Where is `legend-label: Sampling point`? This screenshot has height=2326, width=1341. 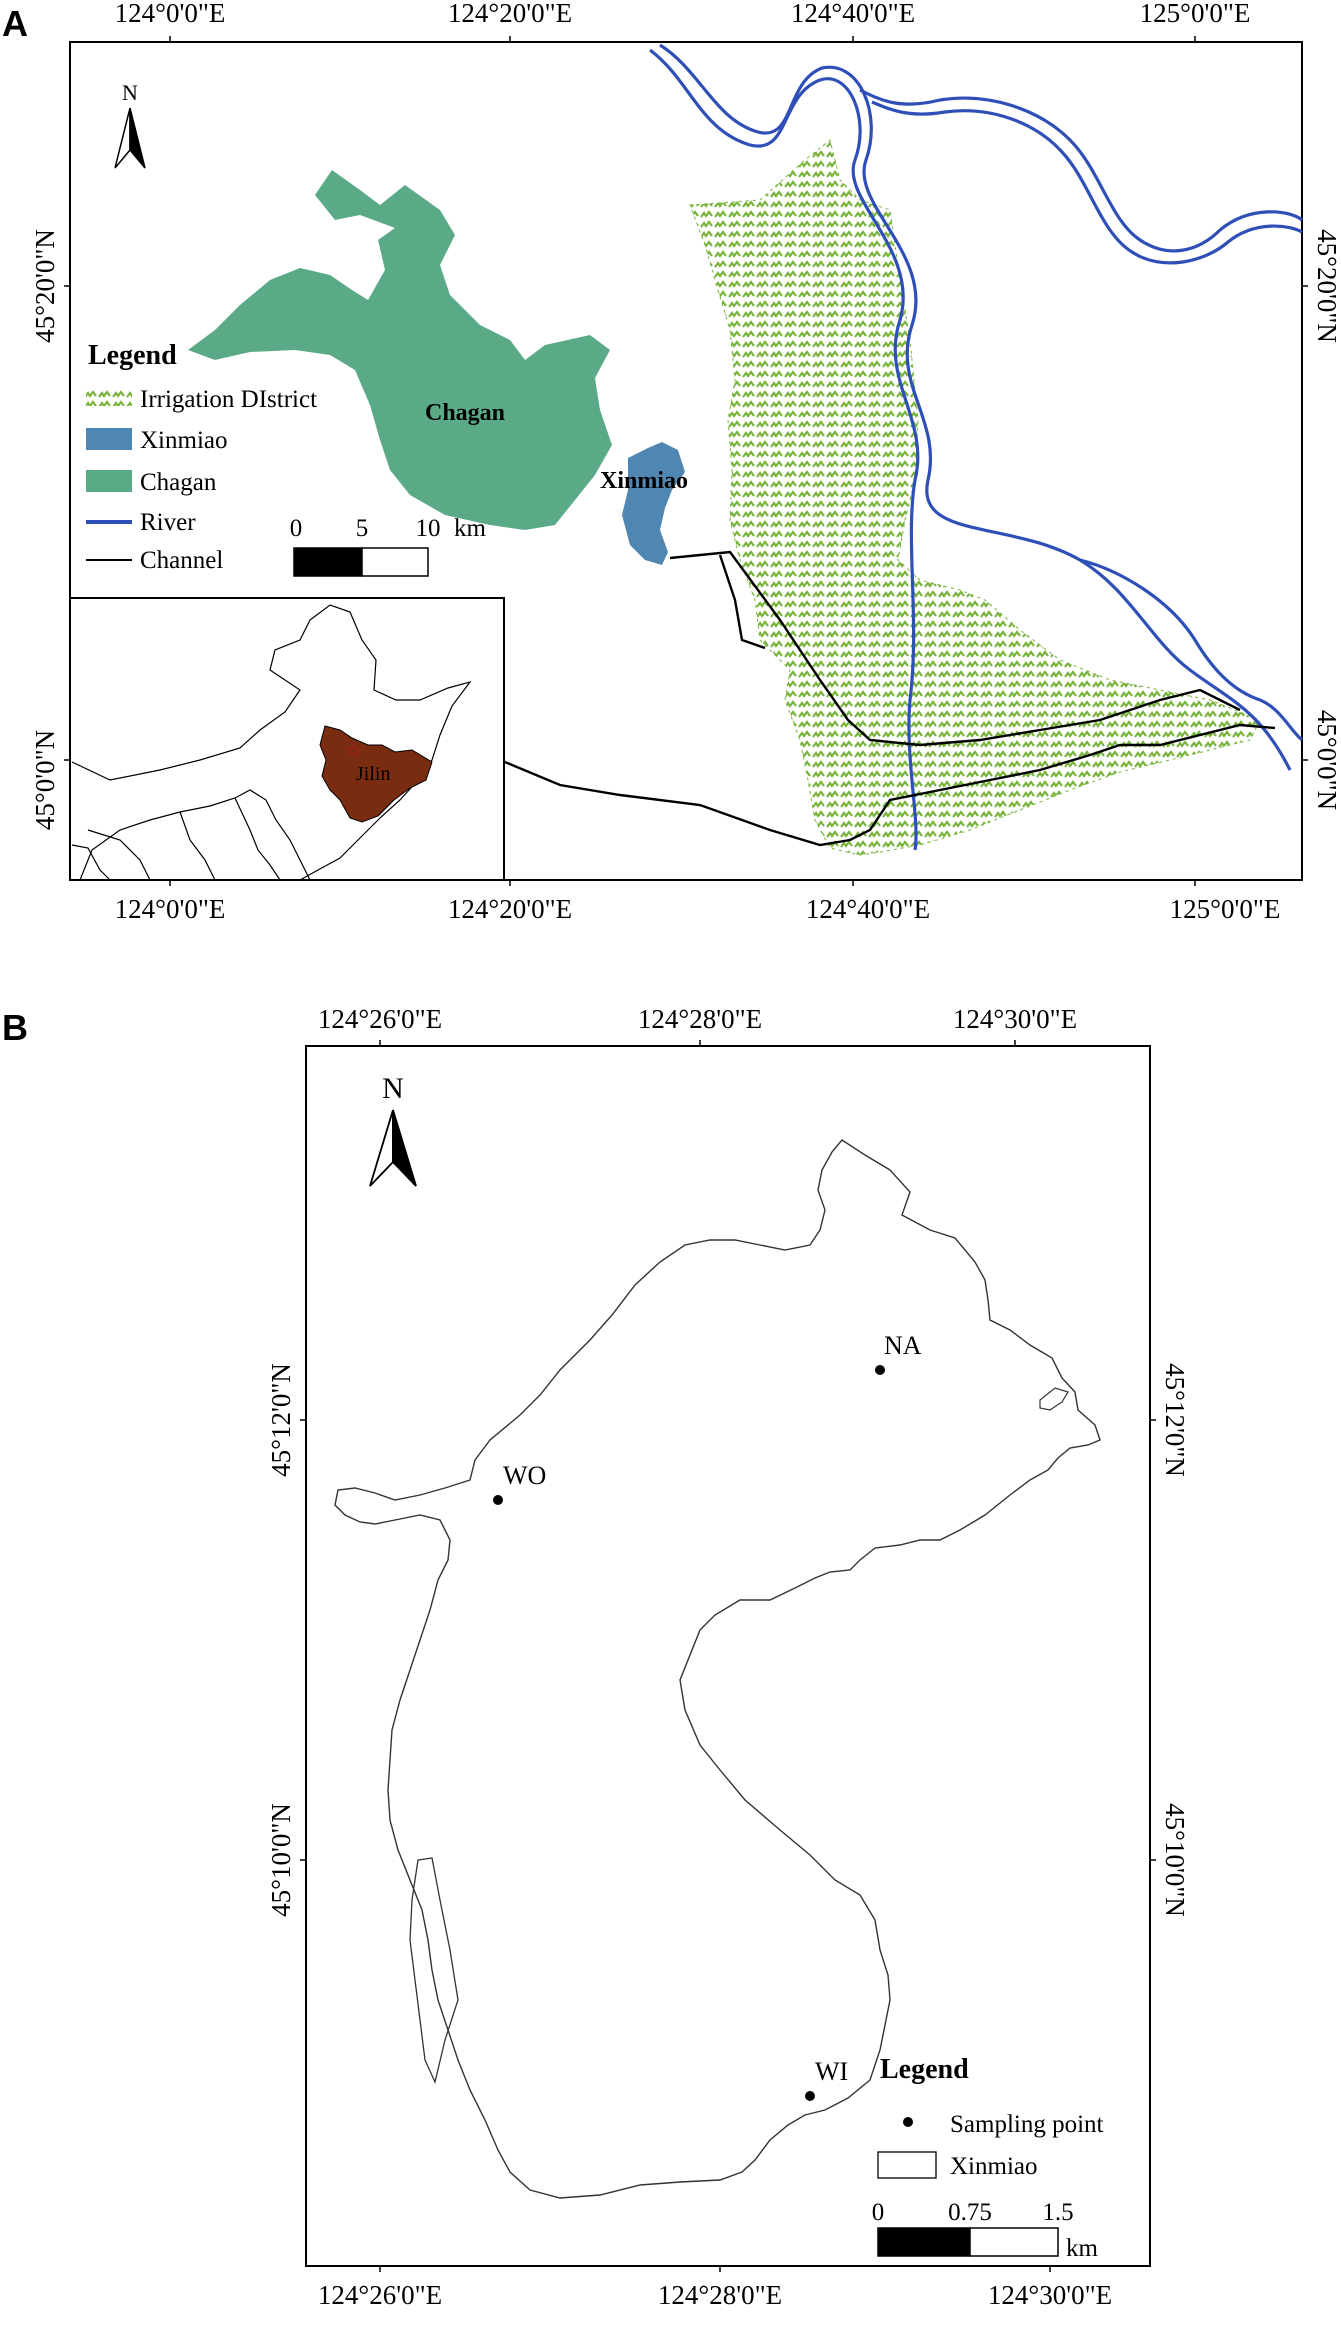
legend-label: Sampling point is located at coordinates (1027, 2124).